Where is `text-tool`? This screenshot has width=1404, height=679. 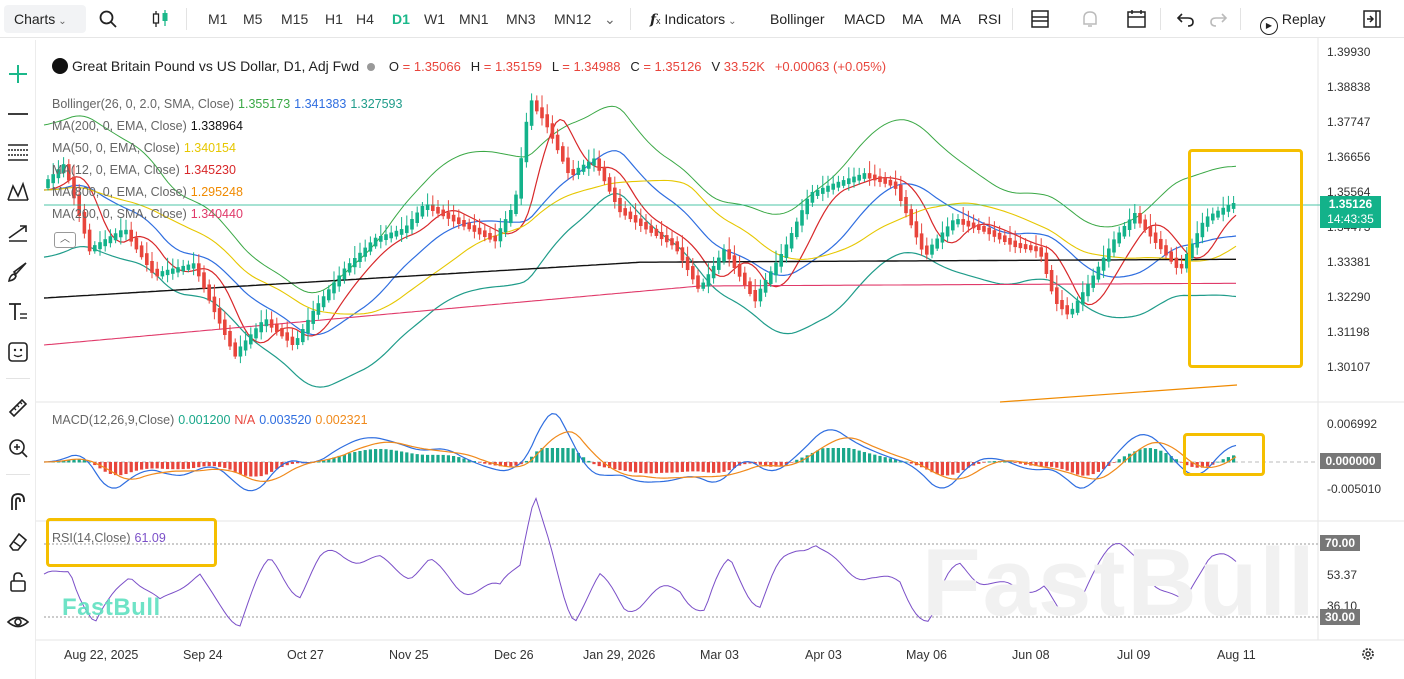
text-tool is located at coordinates (18, 312).